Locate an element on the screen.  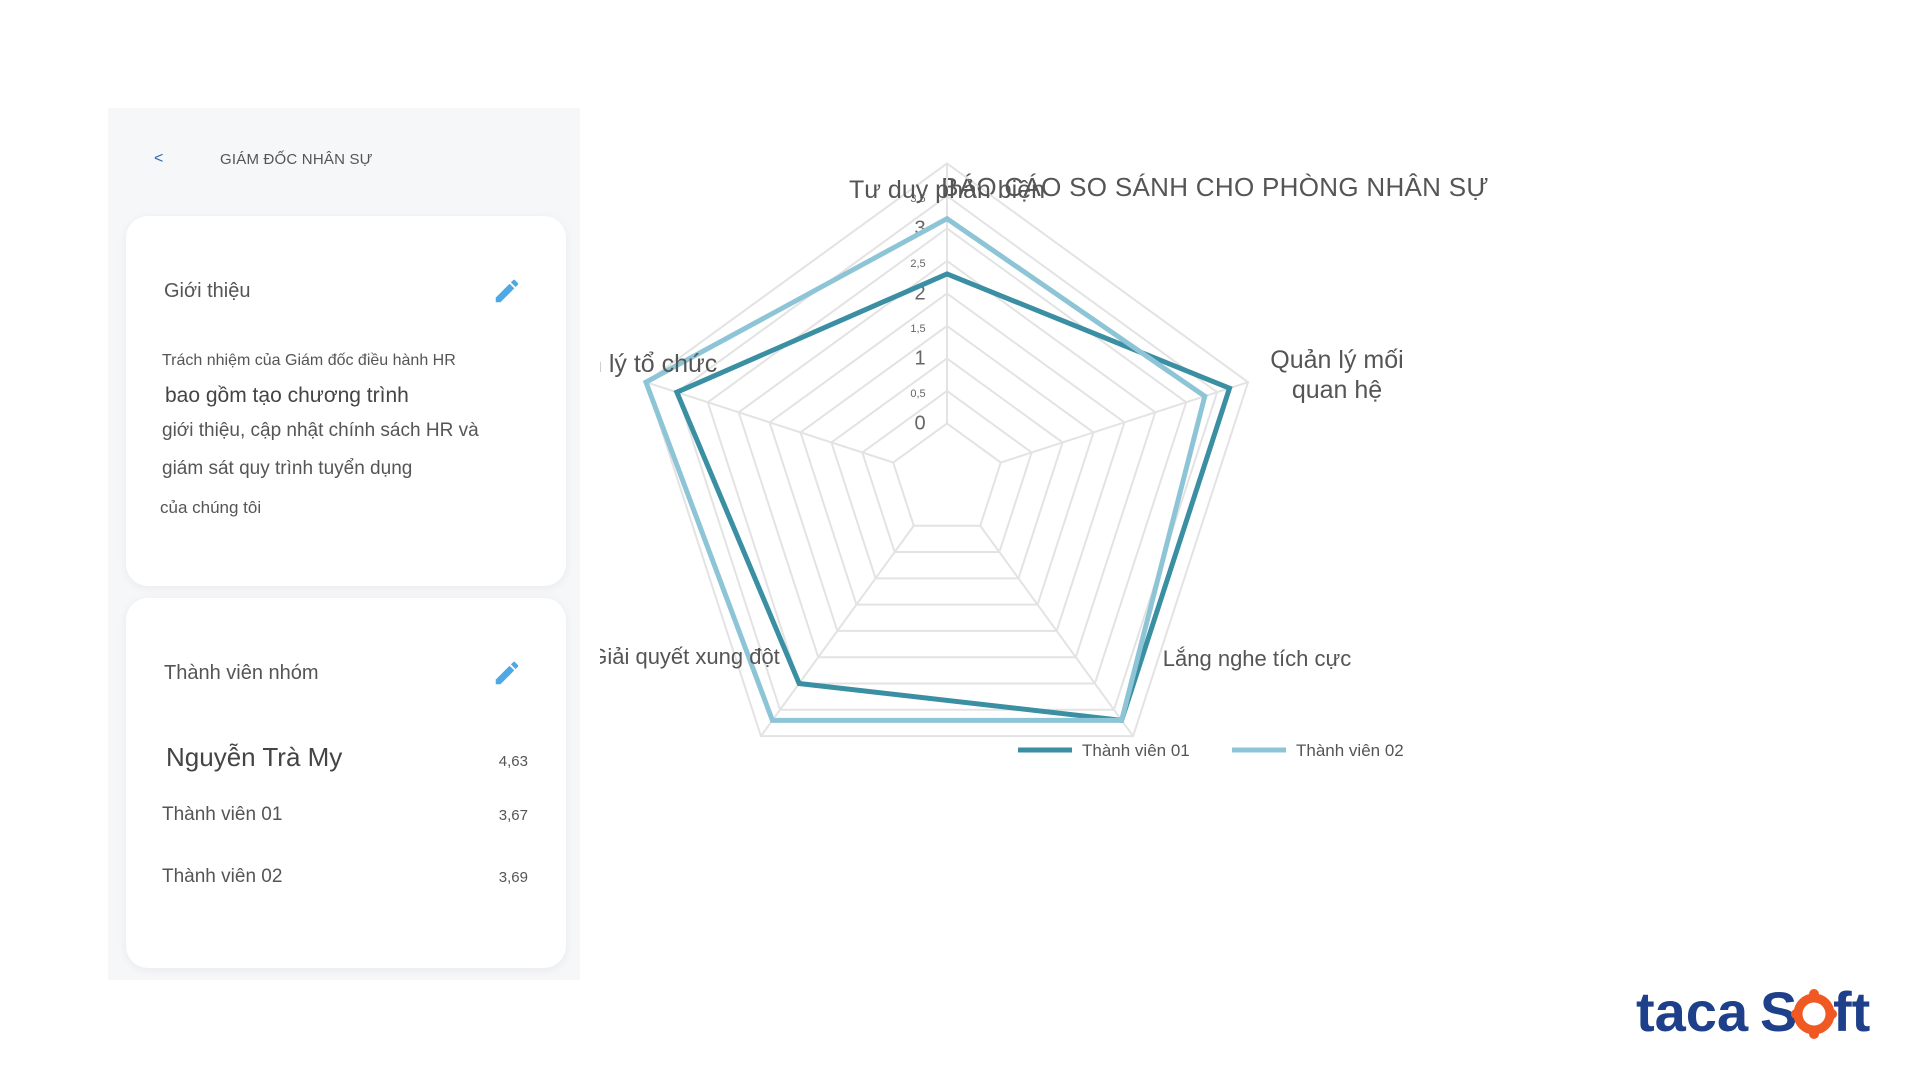
intro-line: bao gồm tạo chương trình is located at coordinates (287, 395).